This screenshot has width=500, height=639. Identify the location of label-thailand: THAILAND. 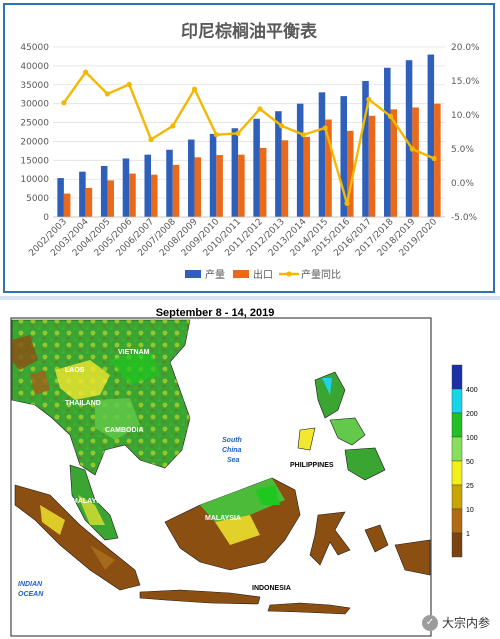
(83, 403).